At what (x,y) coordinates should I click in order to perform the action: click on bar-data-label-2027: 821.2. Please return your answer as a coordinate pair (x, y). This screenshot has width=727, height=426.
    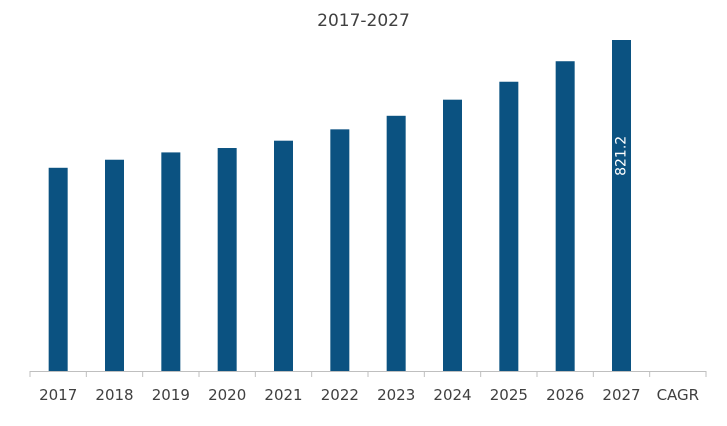
    Looking at the image, I should click on (622, 156).